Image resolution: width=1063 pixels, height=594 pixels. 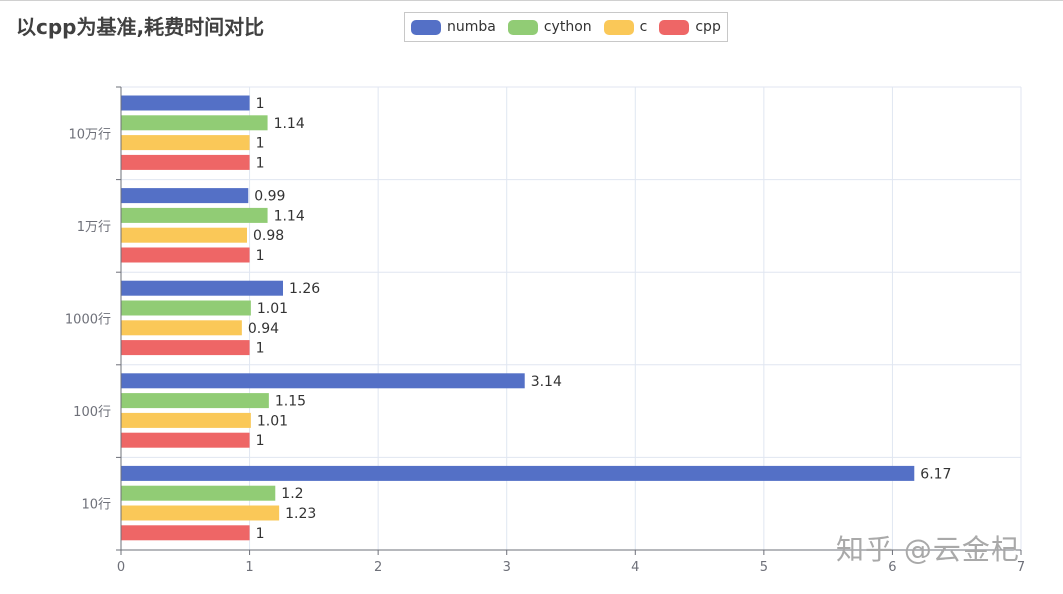 What do you see at coordinates (928, 549) in the screenshot?
I see `zhihu-watermark: 知乎 @云金杞` at bounding box center [928, 549].